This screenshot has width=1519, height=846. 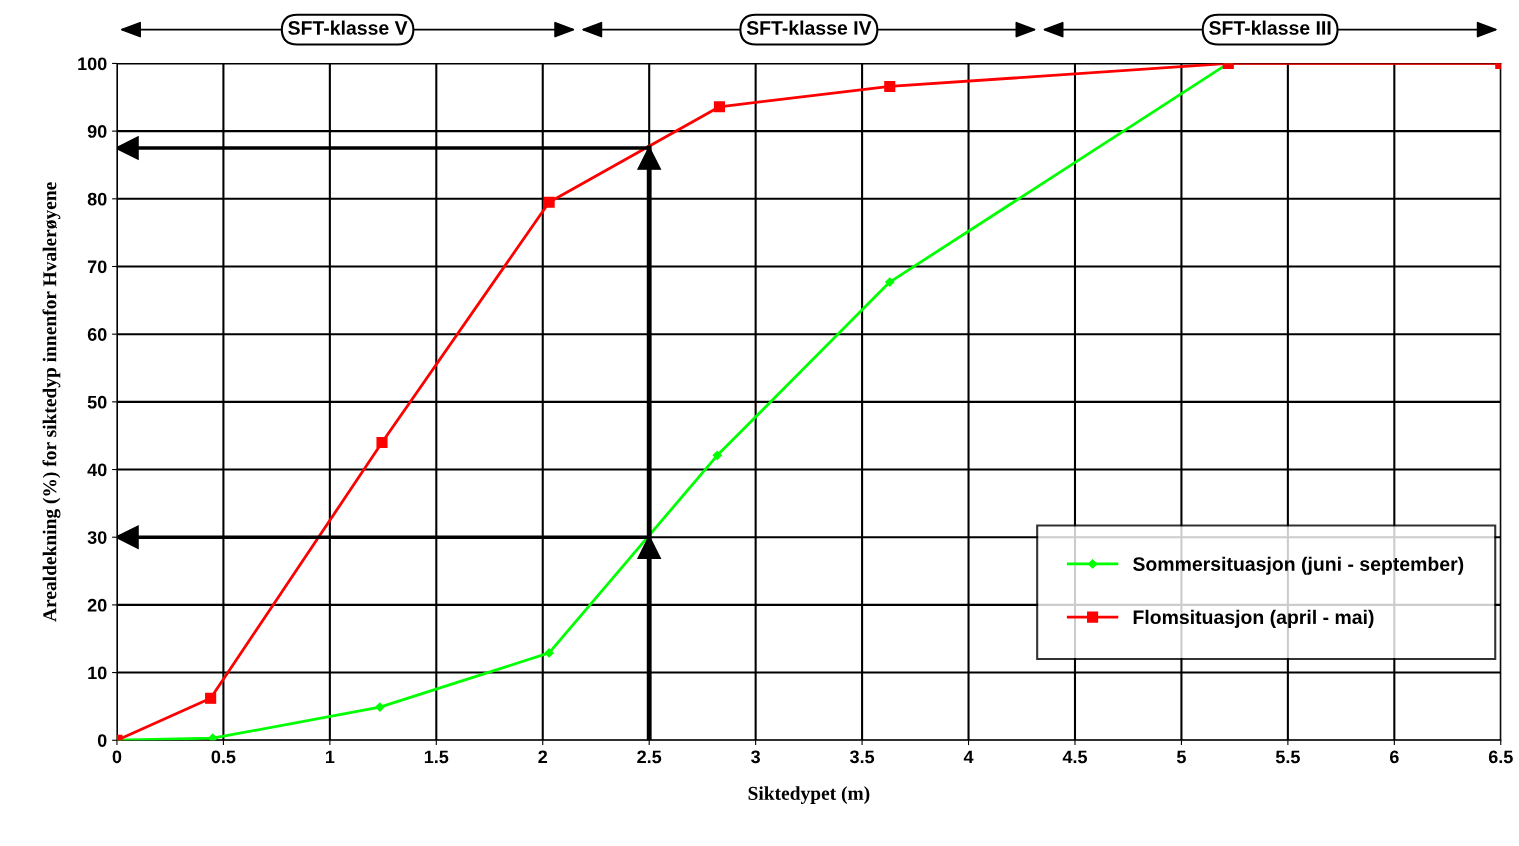 What do you see at coordinates (97, 402) in the screenshot?
I see `y-tick-label: 50` at bounding box center [97, 402].